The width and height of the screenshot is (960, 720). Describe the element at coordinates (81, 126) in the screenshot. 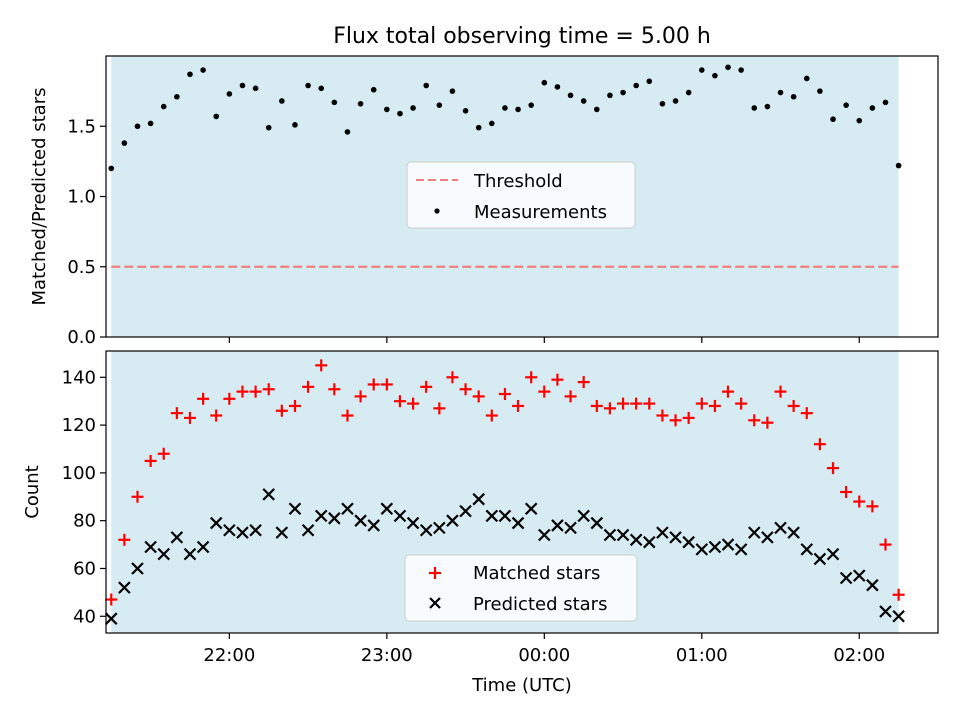

I see `y-tick-label: 1.5` at that location.